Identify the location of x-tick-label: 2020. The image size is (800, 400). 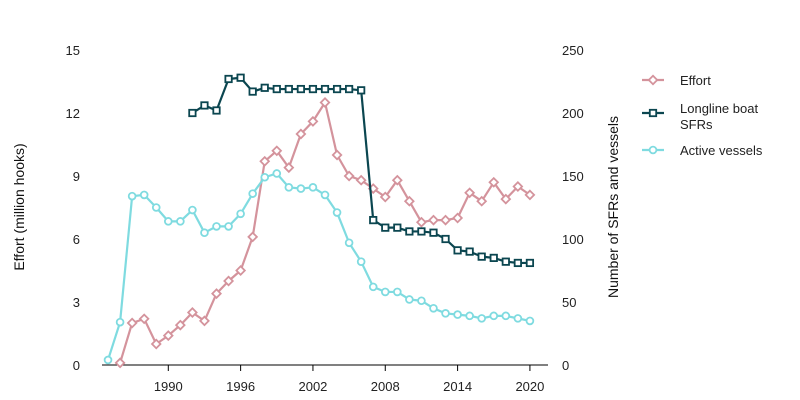
(529, 386).